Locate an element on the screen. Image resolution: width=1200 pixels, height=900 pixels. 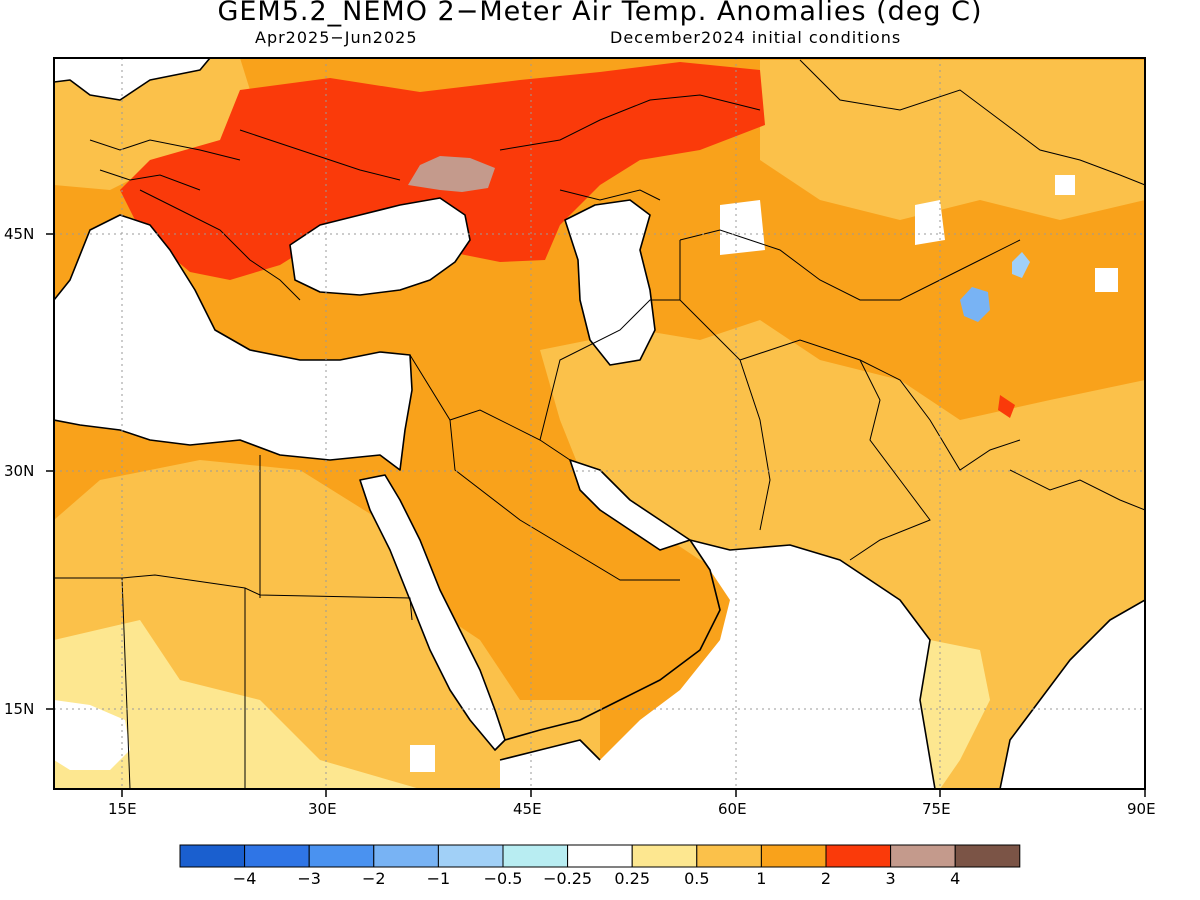
caspian-sea is located at coordinates (610, 282).